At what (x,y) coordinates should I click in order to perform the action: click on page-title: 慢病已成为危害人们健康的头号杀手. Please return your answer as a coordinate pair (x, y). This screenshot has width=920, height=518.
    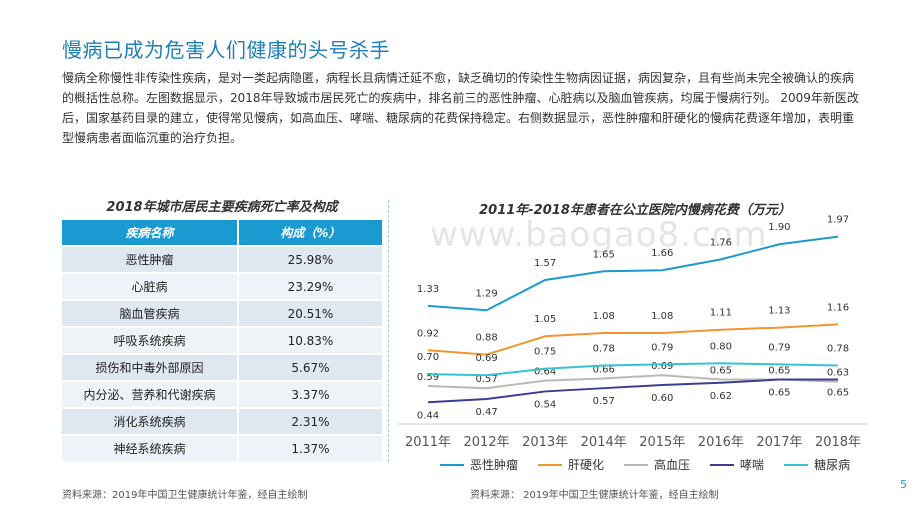
    Looking at the image, I should click on (226, 50).